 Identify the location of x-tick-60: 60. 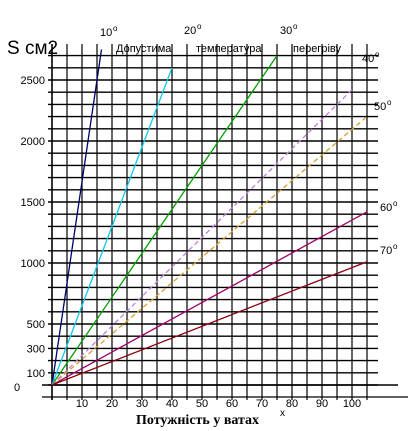
(232, 404).